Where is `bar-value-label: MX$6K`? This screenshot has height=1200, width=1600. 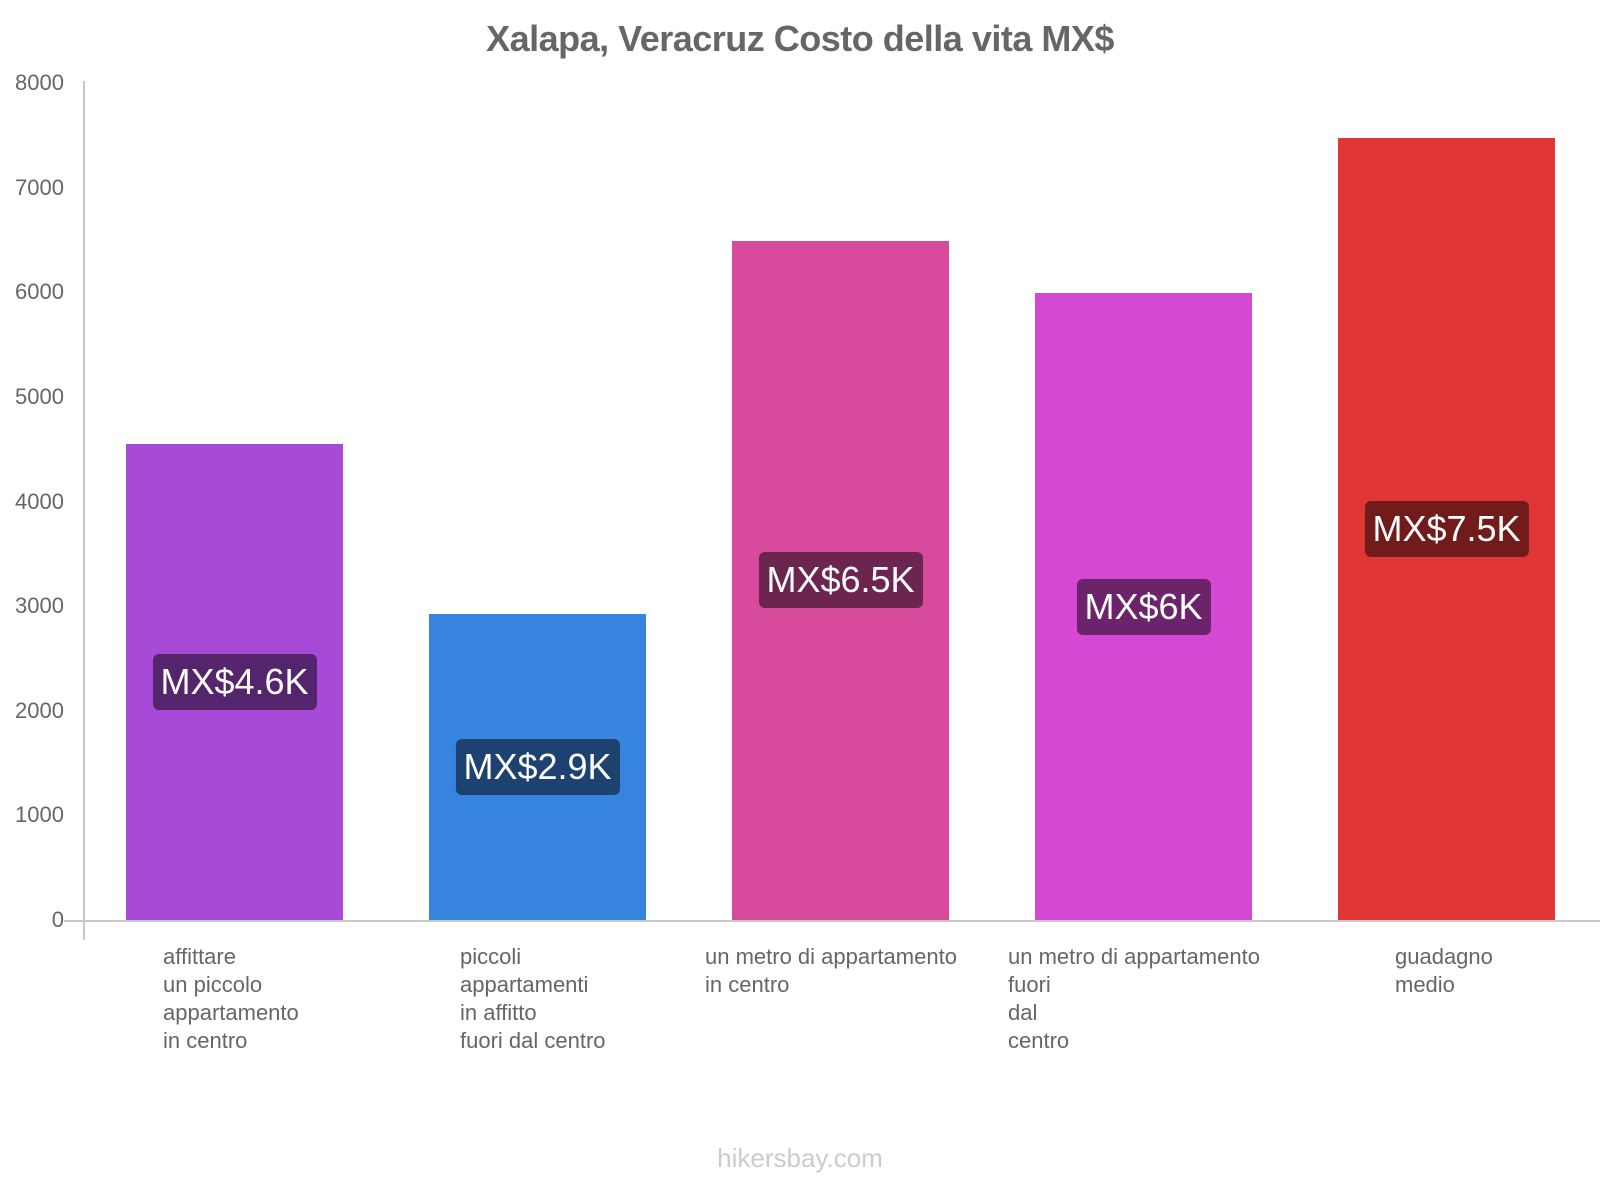 bar-value-label: MX$6K is located at coordinates (1143, 606).